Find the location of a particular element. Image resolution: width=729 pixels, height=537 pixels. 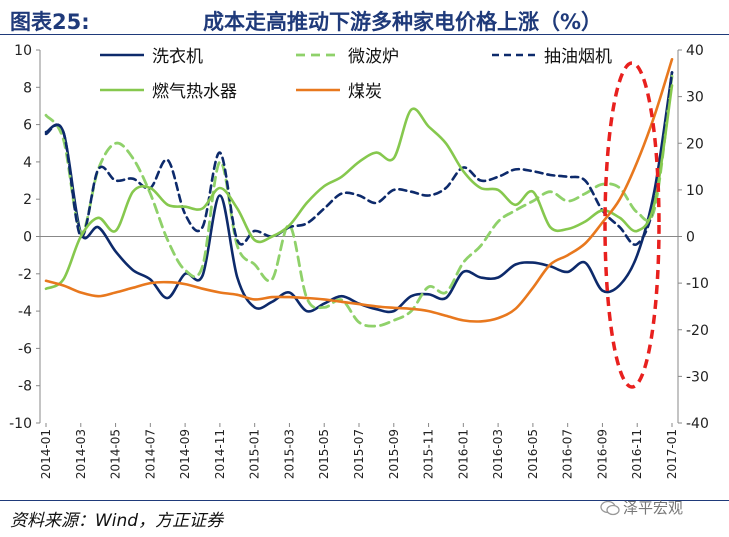

legend-label-coal: 煤炭 is located at coordinates (365, 92).